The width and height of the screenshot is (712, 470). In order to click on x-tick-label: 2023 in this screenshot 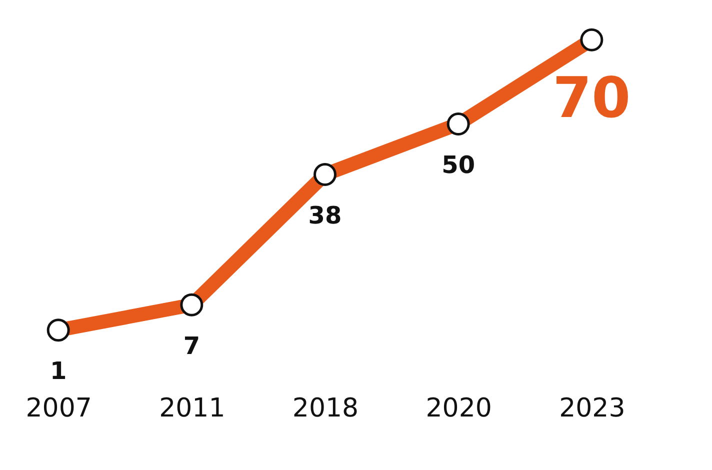, I will do `click(592, 409)`.